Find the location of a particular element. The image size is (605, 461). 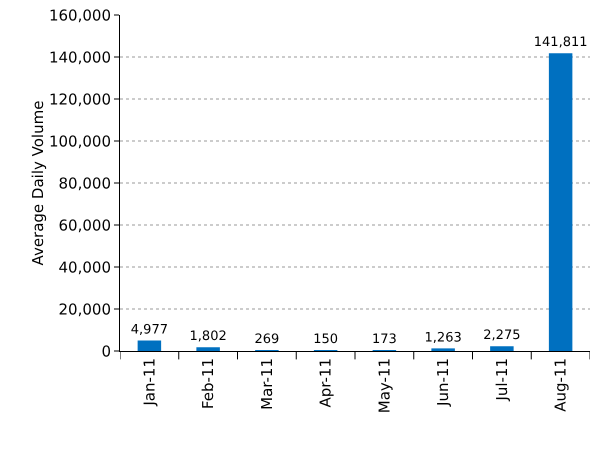

data-label: 2,275 is located at coordinates (501, 336).